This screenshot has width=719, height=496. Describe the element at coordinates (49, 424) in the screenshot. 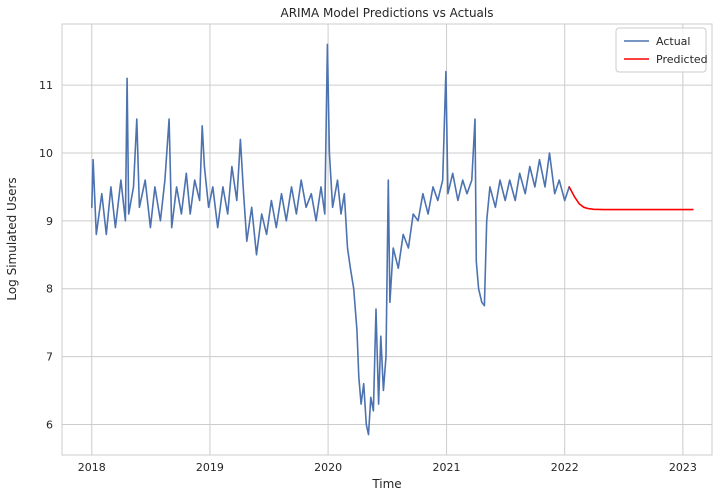

I see `y-tick-label: 6` at that location.